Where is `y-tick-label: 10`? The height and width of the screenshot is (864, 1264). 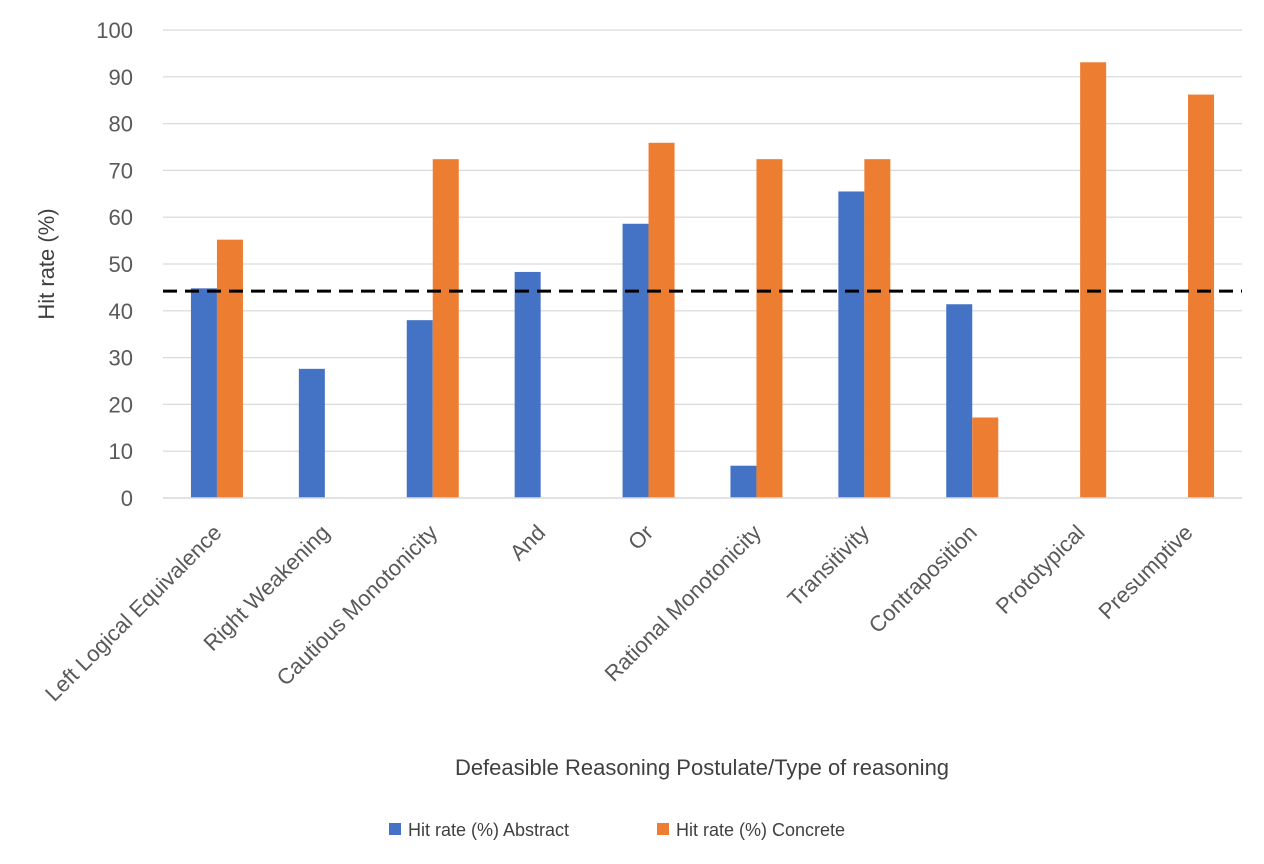 y-tick-label: 10 is located at coordinates (121, 451).